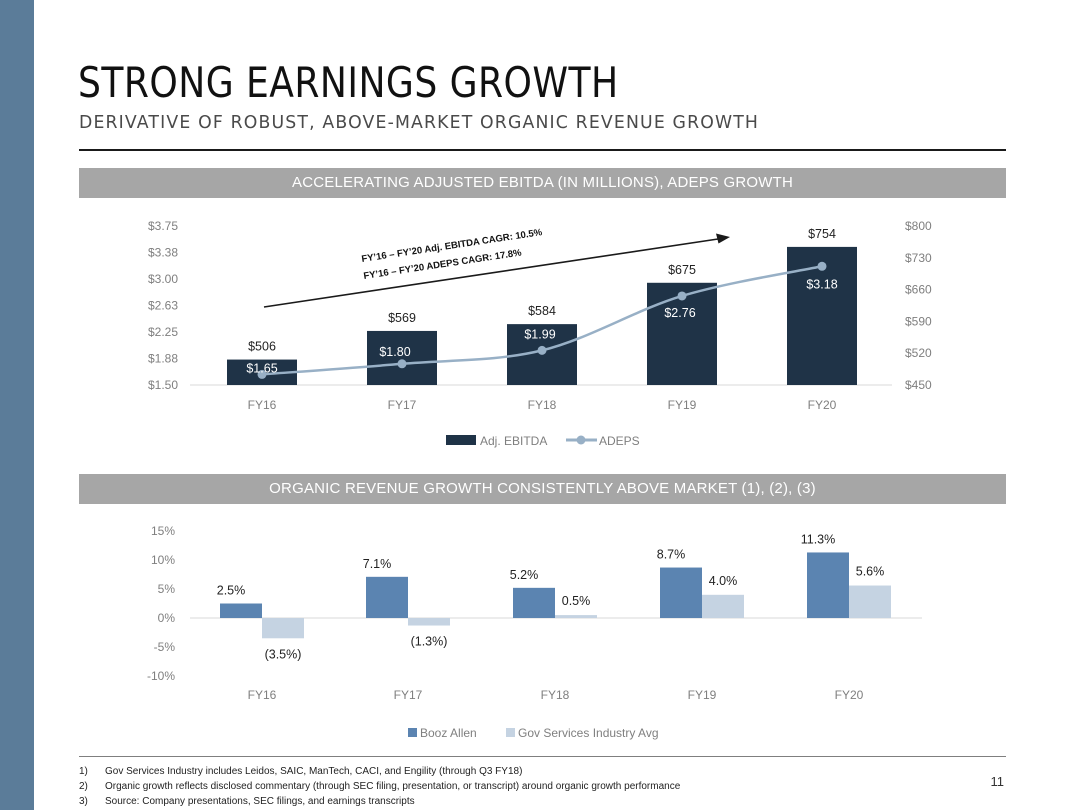 This screenshot has height=810, width=1080. Describe the element at coordinates (394, 352) in the screenshot. I see `adeps-data-label: $1.80` at that location.